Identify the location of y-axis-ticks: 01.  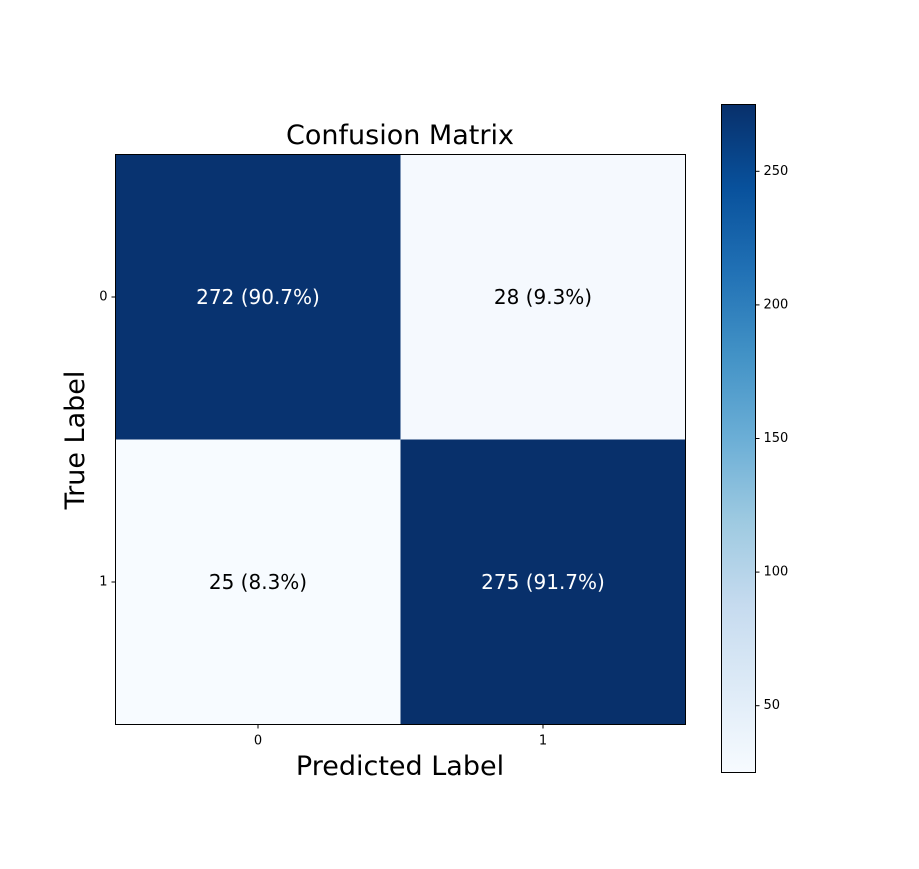
(107, 440).